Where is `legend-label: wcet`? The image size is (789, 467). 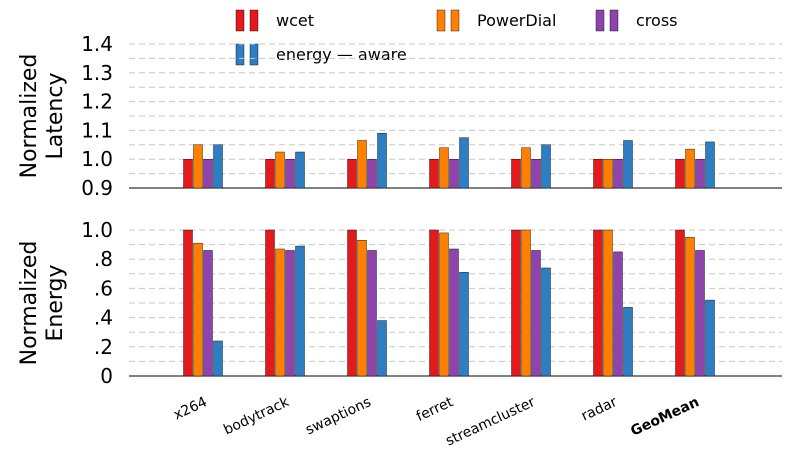
legend-label: wcet is located at coordinates (295, 20).